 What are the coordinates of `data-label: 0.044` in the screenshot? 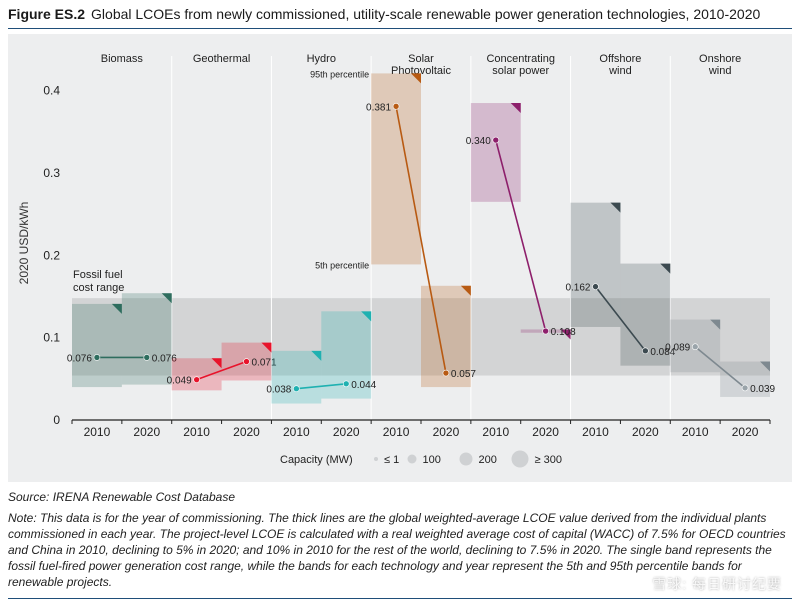 It's located at (363, 385).